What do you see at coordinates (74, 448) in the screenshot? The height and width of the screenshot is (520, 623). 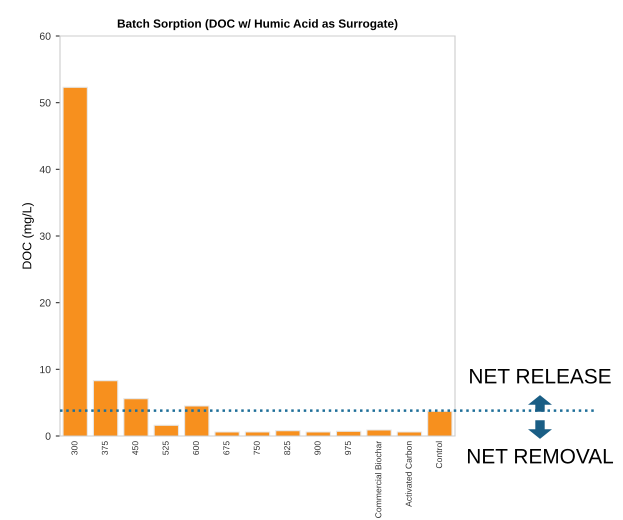 I see `x-tick-label: 300` at bounding box center [74, 448].